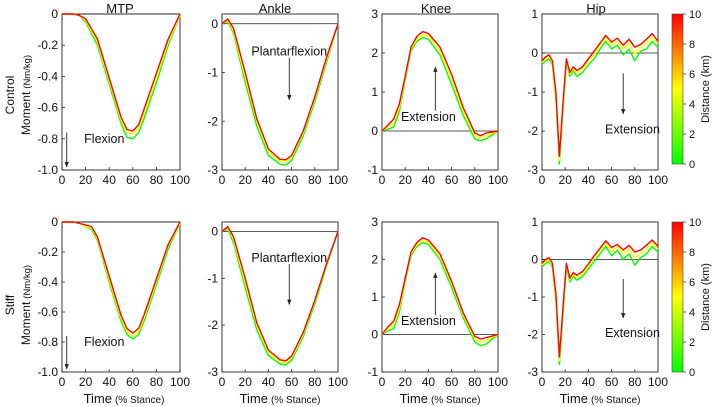 Image resolution: width=716 pixels, height=407 pixels. I want to click on panel-mtp-control-xtick-label: 100, so click(180, 180).